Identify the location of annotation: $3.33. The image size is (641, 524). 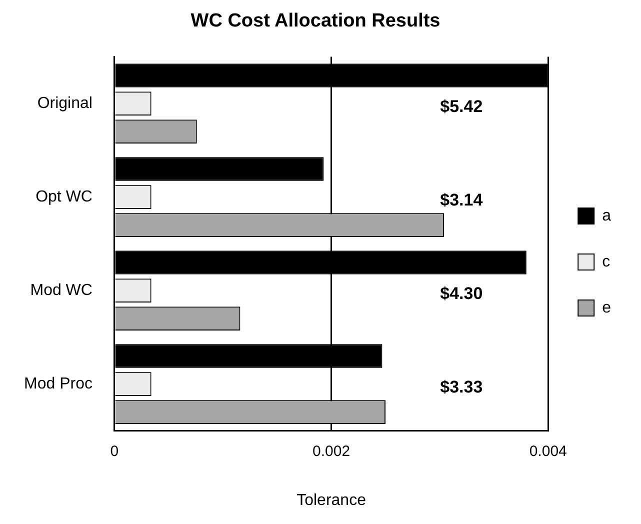
(461, 387).